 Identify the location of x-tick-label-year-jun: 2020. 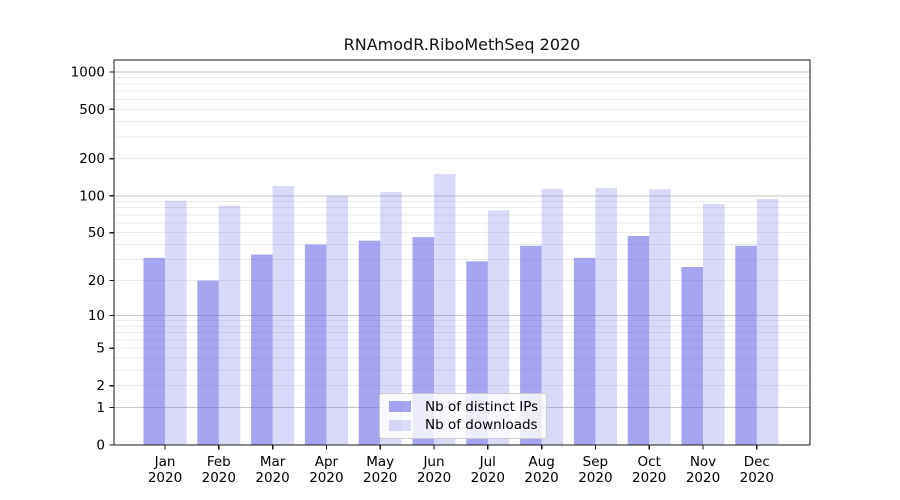
(434, 478).